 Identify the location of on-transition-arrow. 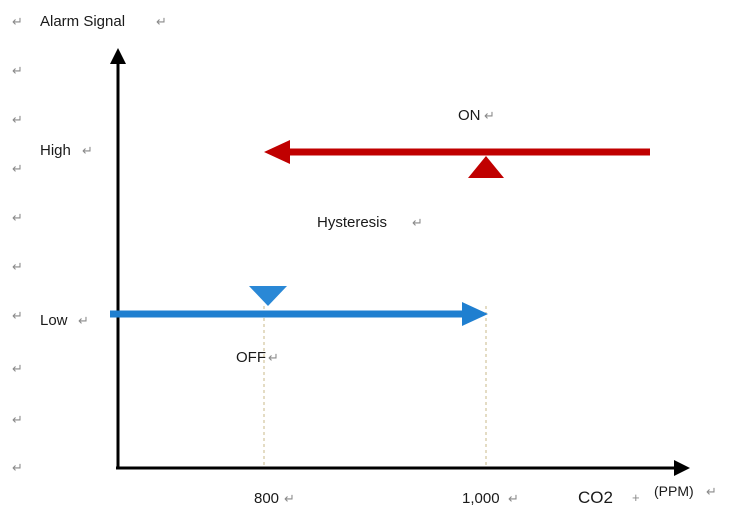
(486, 232).